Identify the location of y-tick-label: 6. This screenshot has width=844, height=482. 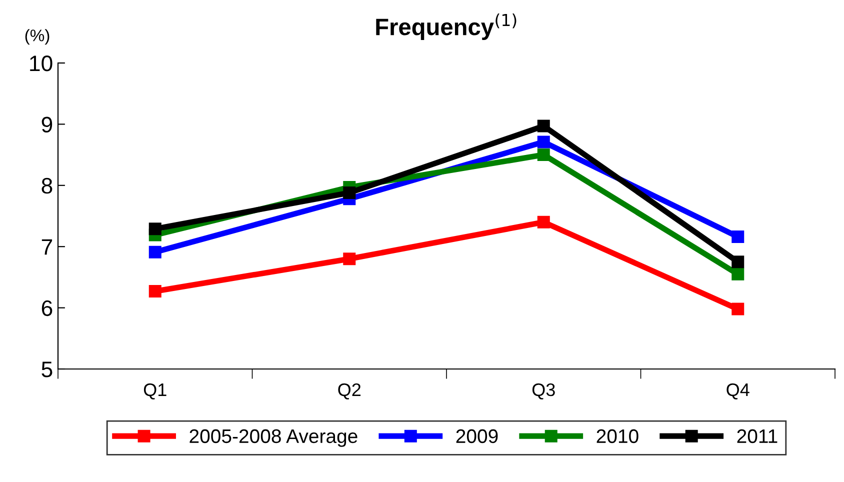
(47, 308).